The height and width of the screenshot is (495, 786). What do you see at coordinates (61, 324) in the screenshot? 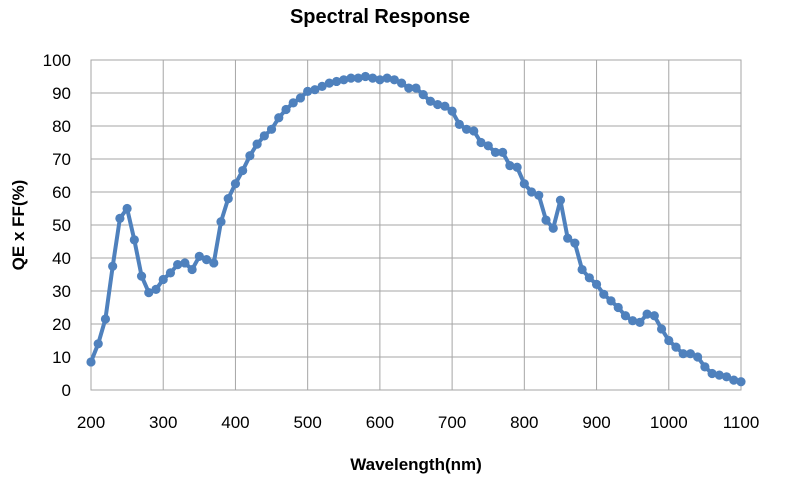
I see `y-tick-label: 20` at bounding box center [61, 324].